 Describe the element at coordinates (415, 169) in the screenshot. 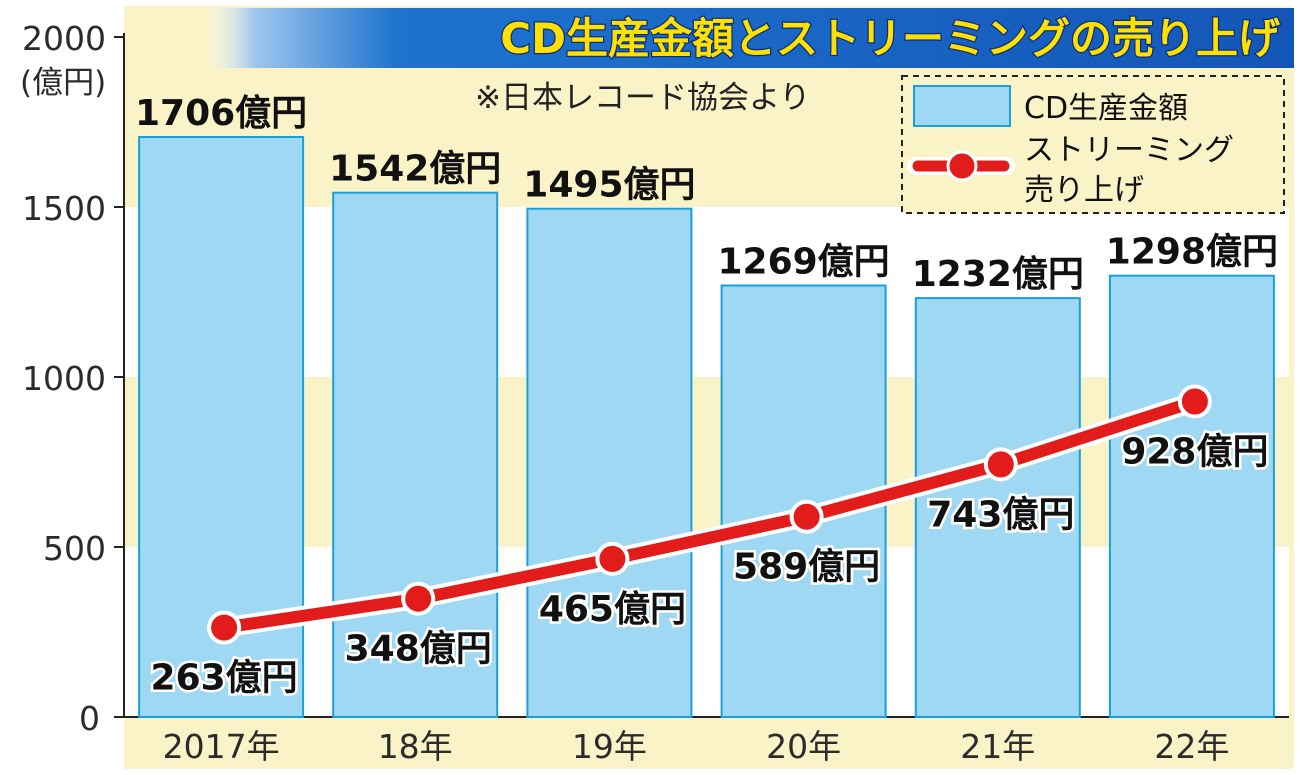

I see `cd-bar-label-1: 1542億円` at that location.